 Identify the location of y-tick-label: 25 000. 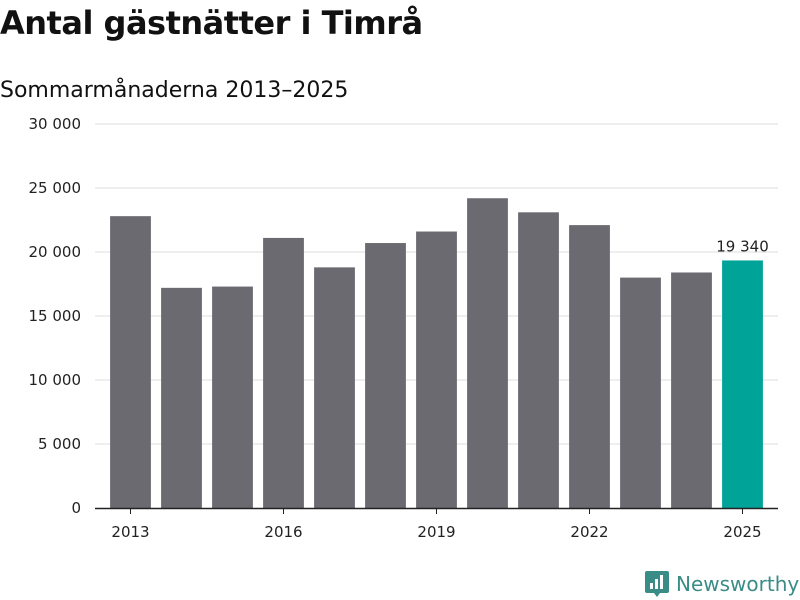
(55, 188).